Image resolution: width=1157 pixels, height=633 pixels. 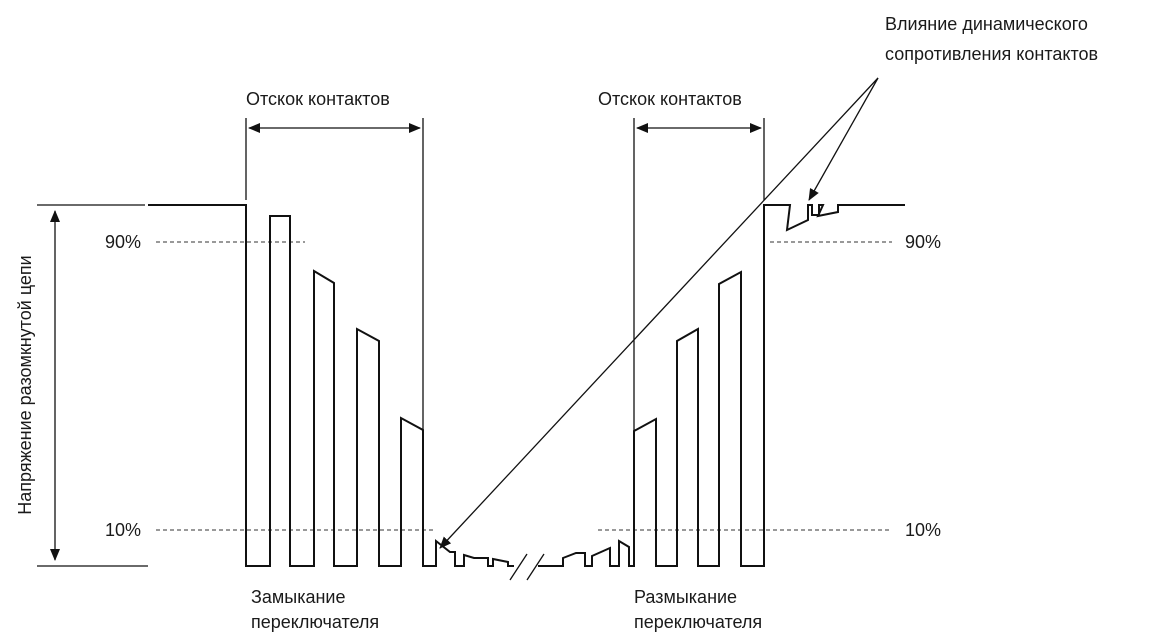 What do you see at coordinates (318, 99) in the screenshot?
I see `bounce-left-label: Отскок контактов` at bounding box center [318, 99].